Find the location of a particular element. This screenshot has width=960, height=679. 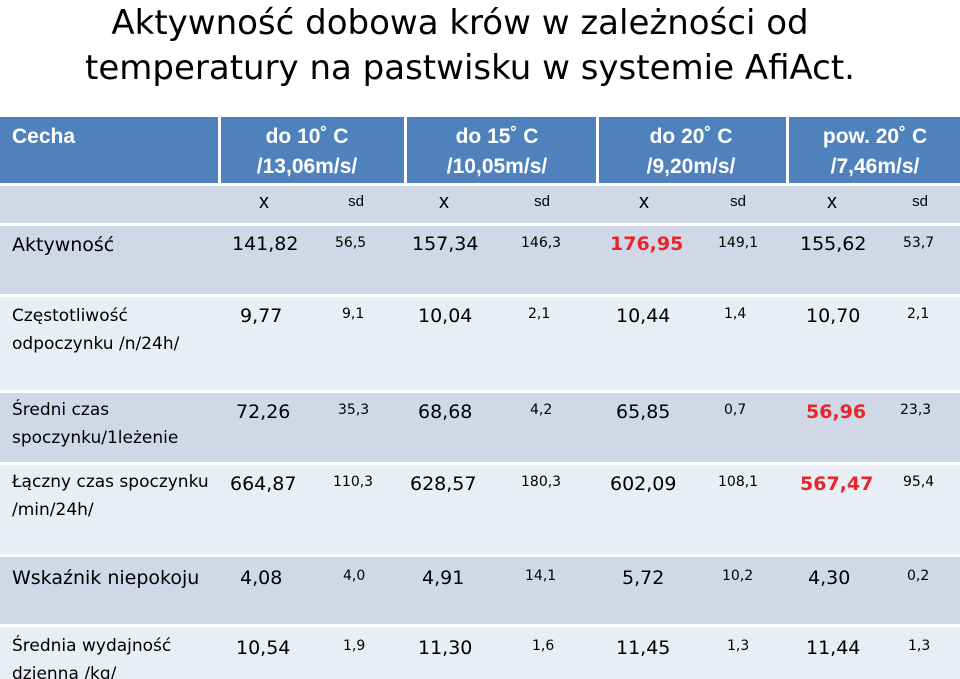

cell-sd: 0,7 is located at coordinates (735, 410).